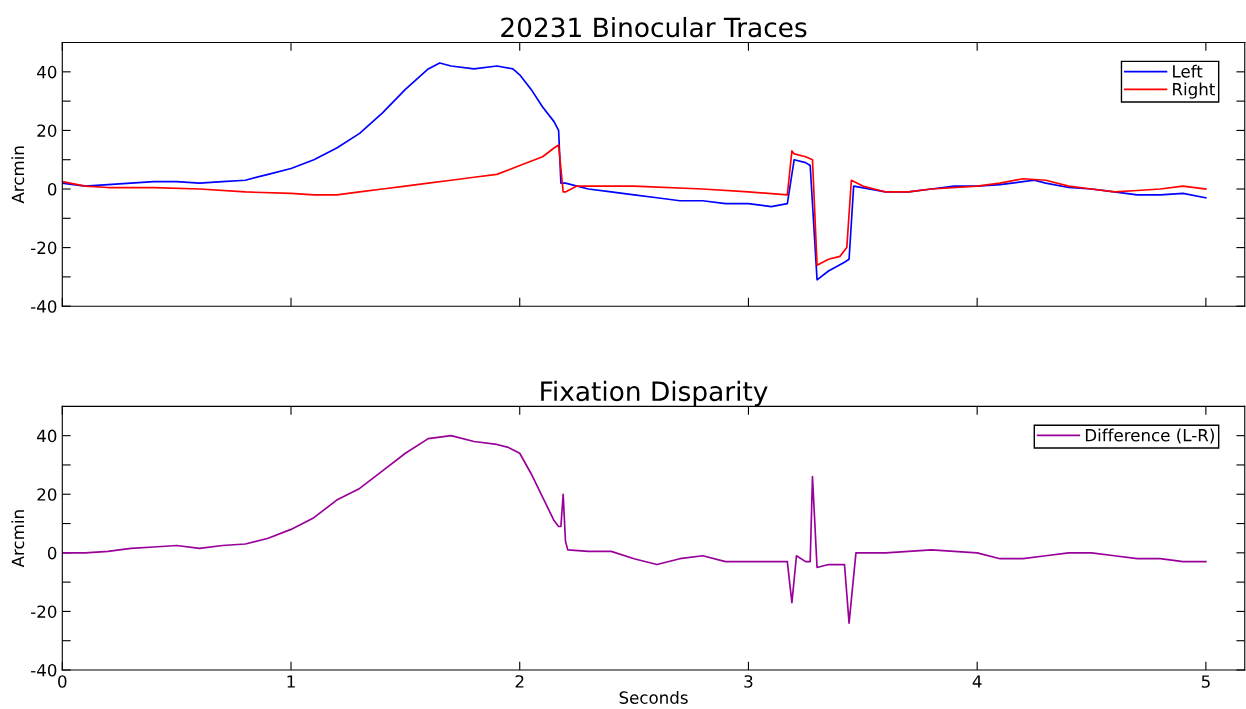  Describe the element at coordinates (977, 681) in the screenshot. I see `x-tick-label: 4` at that location.